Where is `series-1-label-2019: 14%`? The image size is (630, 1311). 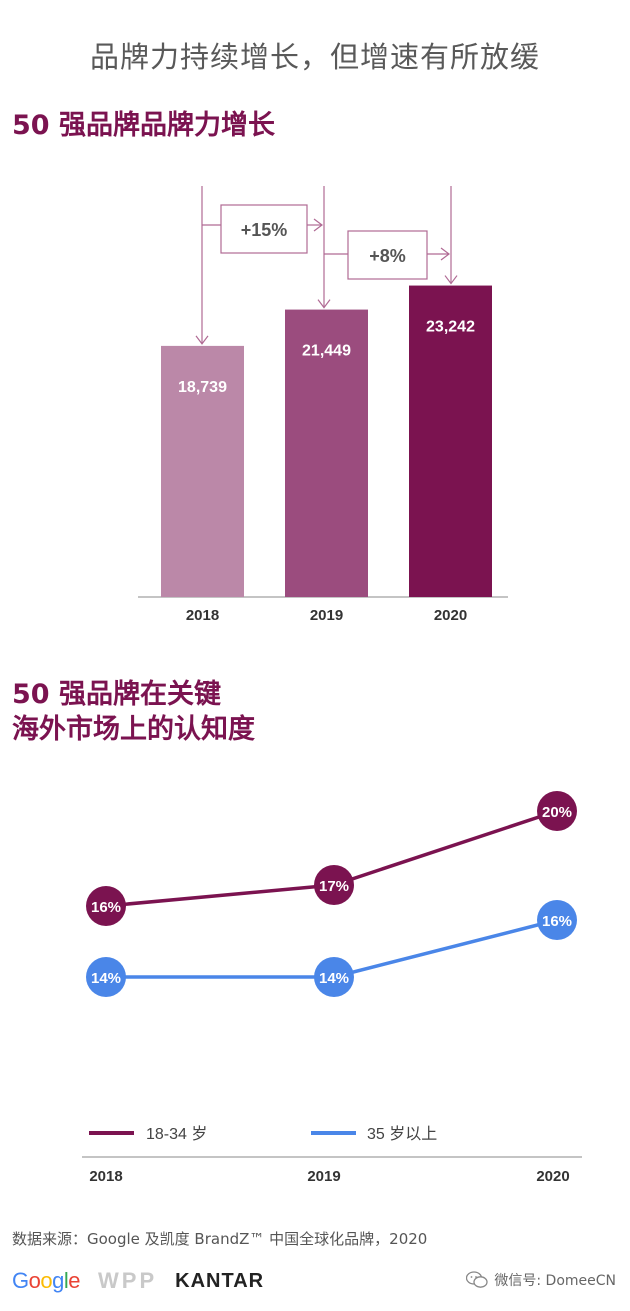
series-1-label-2019: 14% is located at coordinates (334, 978).